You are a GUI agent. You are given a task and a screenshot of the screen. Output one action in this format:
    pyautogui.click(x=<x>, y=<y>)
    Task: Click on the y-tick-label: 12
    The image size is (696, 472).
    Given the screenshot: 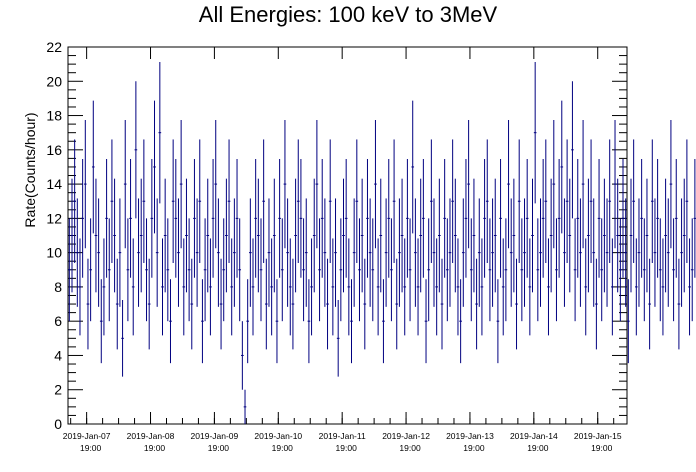 What is the action you would take?
    pyautogui.click(x=54, y=218)
    